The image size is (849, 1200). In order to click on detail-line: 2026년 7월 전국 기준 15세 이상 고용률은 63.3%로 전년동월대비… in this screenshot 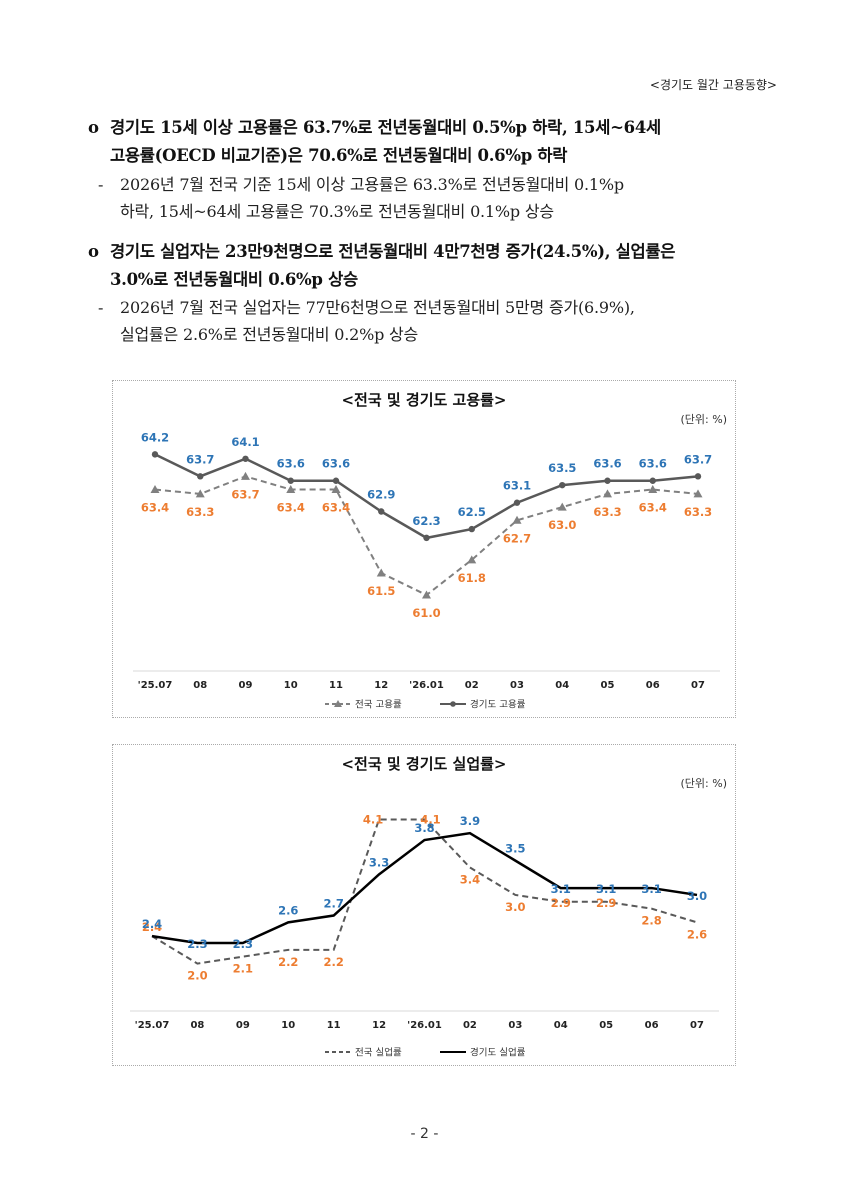, I will do `click(372, 184)`.